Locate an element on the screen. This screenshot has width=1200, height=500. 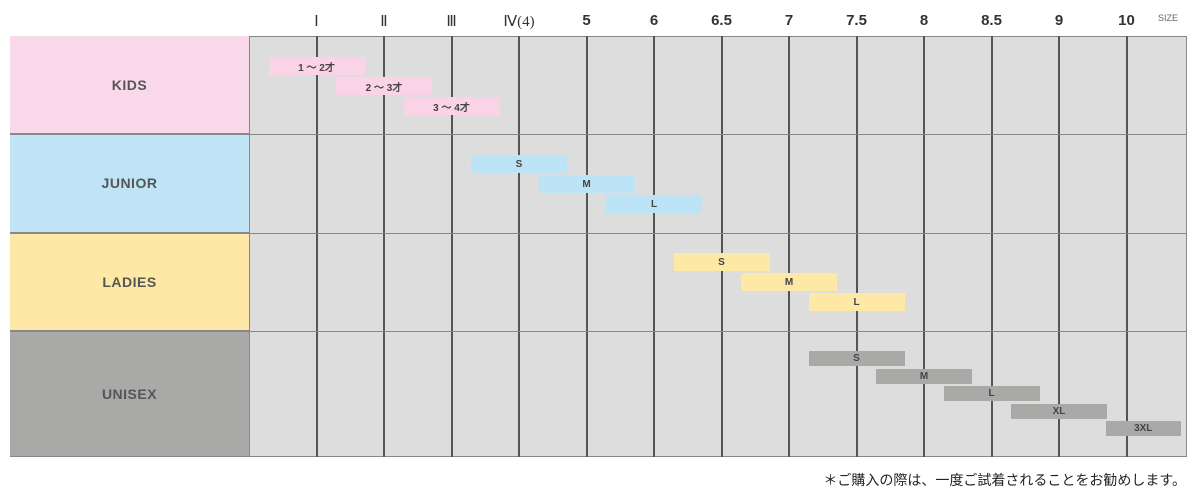
size-range-bar: 3XL is located at coordinates (1143, 428).